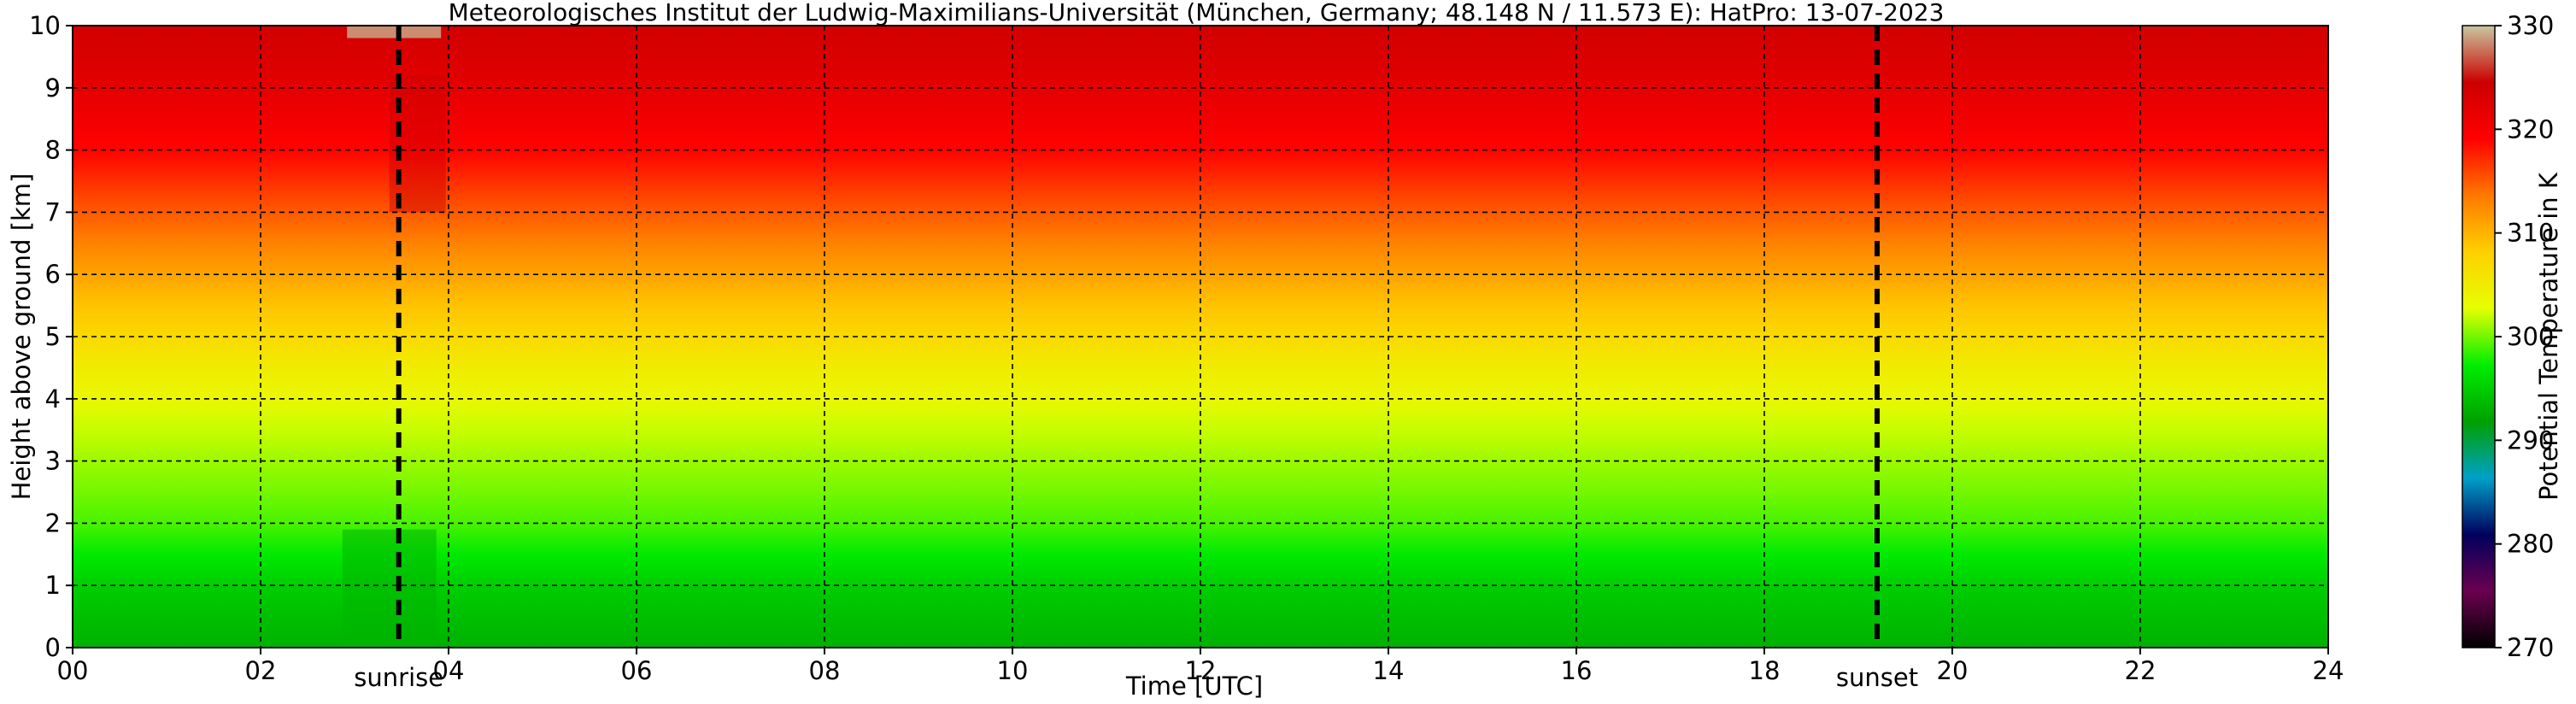 Image resolution: width=2576 pixels, height=704 pixels. What do you see at coordinates (2140, 670) in the screenshot?
I see `x-tick-label: 22` at bounding box center [2140, 670].